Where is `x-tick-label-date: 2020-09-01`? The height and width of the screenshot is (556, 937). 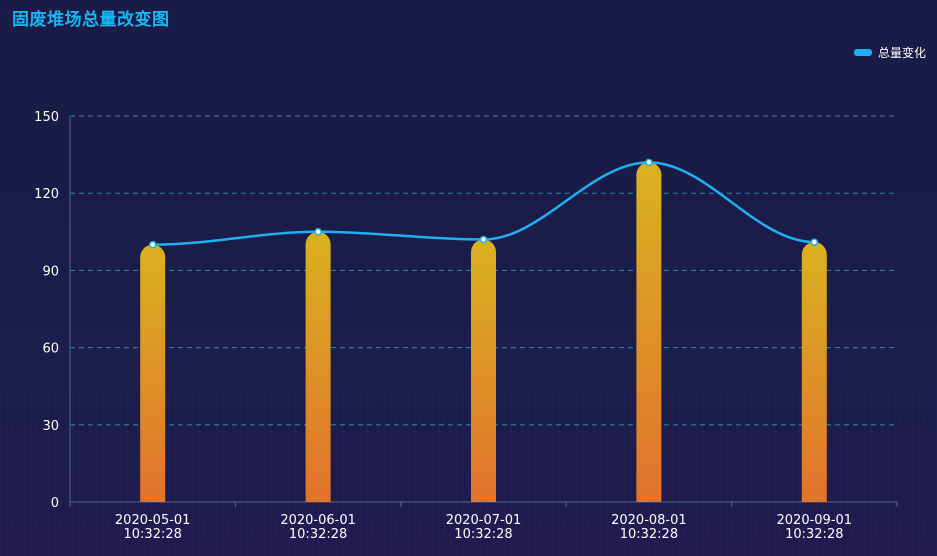 x-tick-label-date: 2020-09-01 is located at coordinates (815, 520).